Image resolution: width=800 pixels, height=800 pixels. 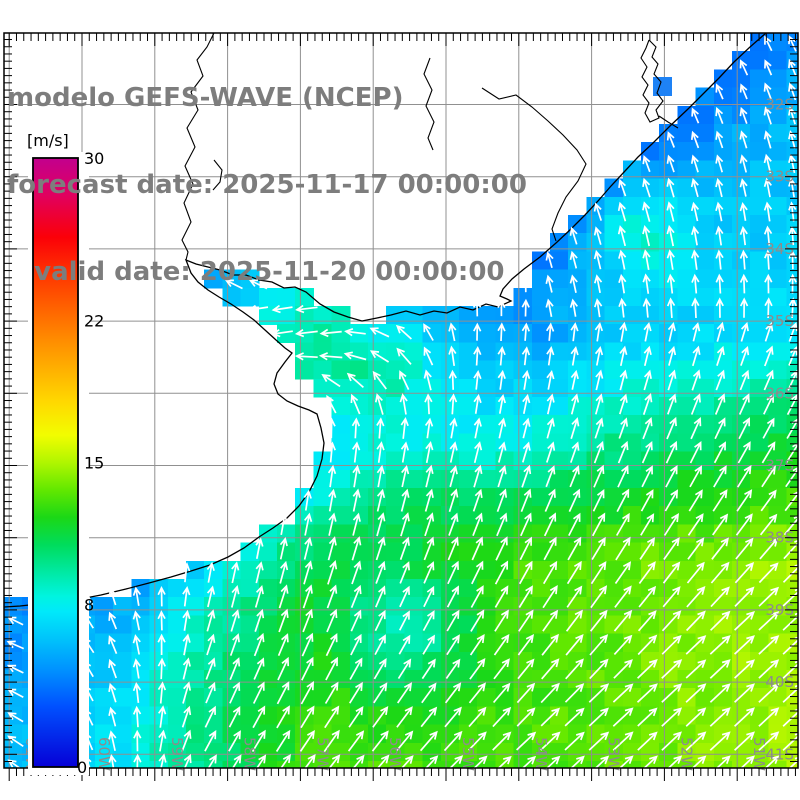 I want to click on colorbar-unit-label: [m/s], so click(x=48, y=140).